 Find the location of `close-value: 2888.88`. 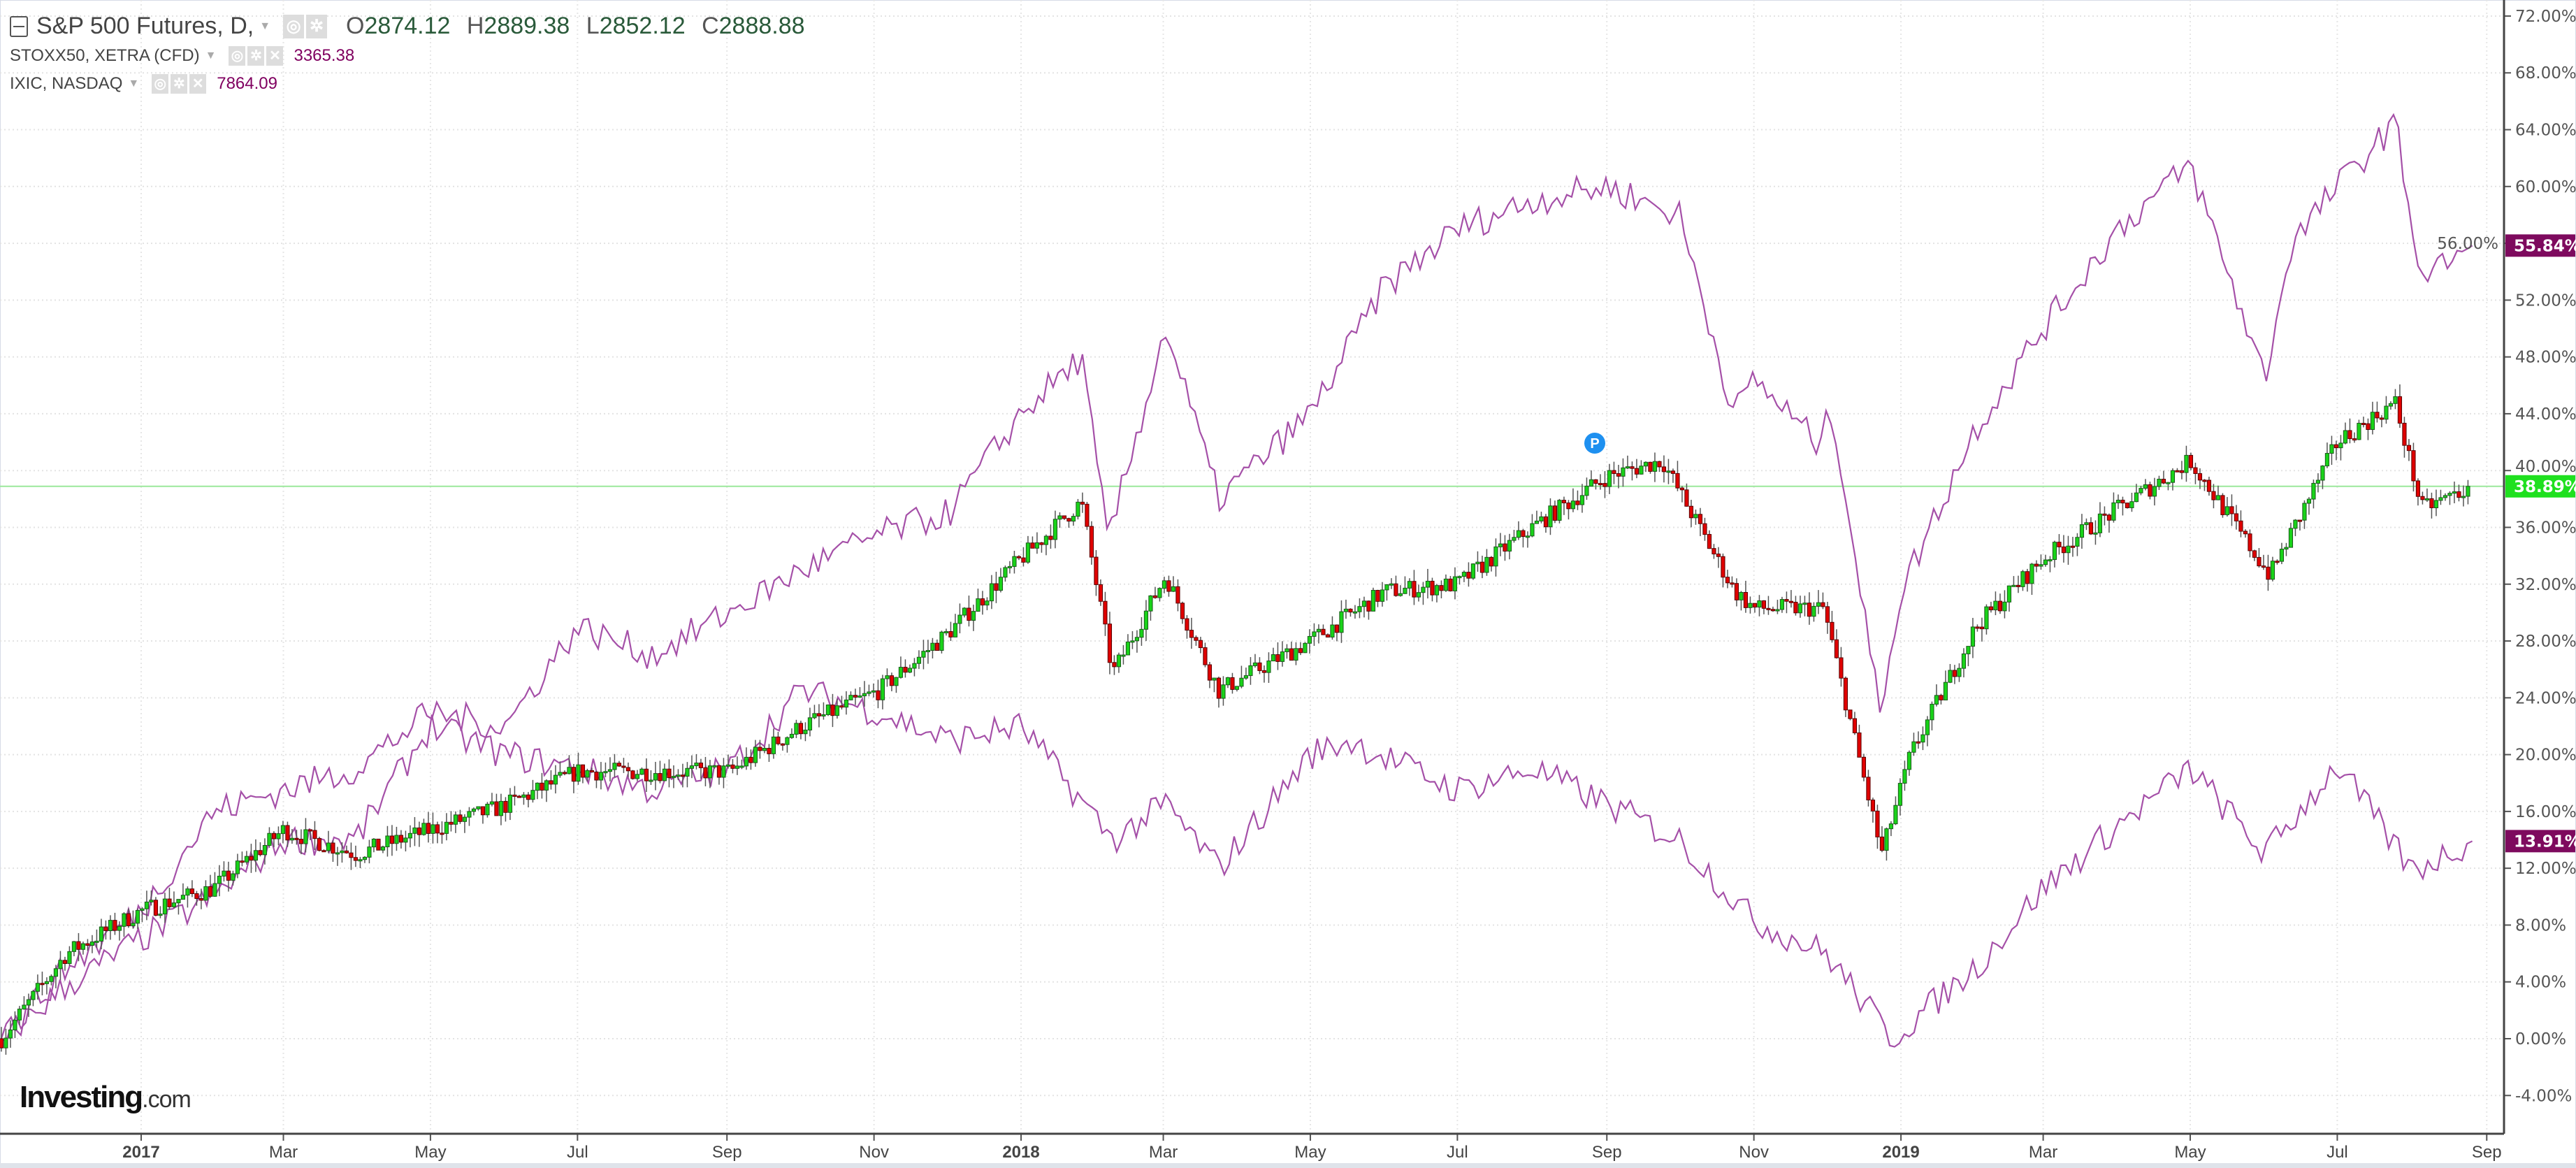

close-value: 2888.88 is located at coordinates (761, 26).